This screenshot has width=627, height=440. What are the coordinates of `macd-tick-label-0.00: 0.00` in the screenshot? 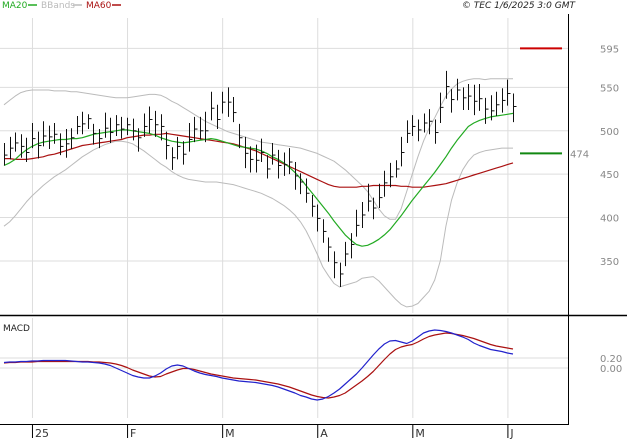 It's located at (611, 369).